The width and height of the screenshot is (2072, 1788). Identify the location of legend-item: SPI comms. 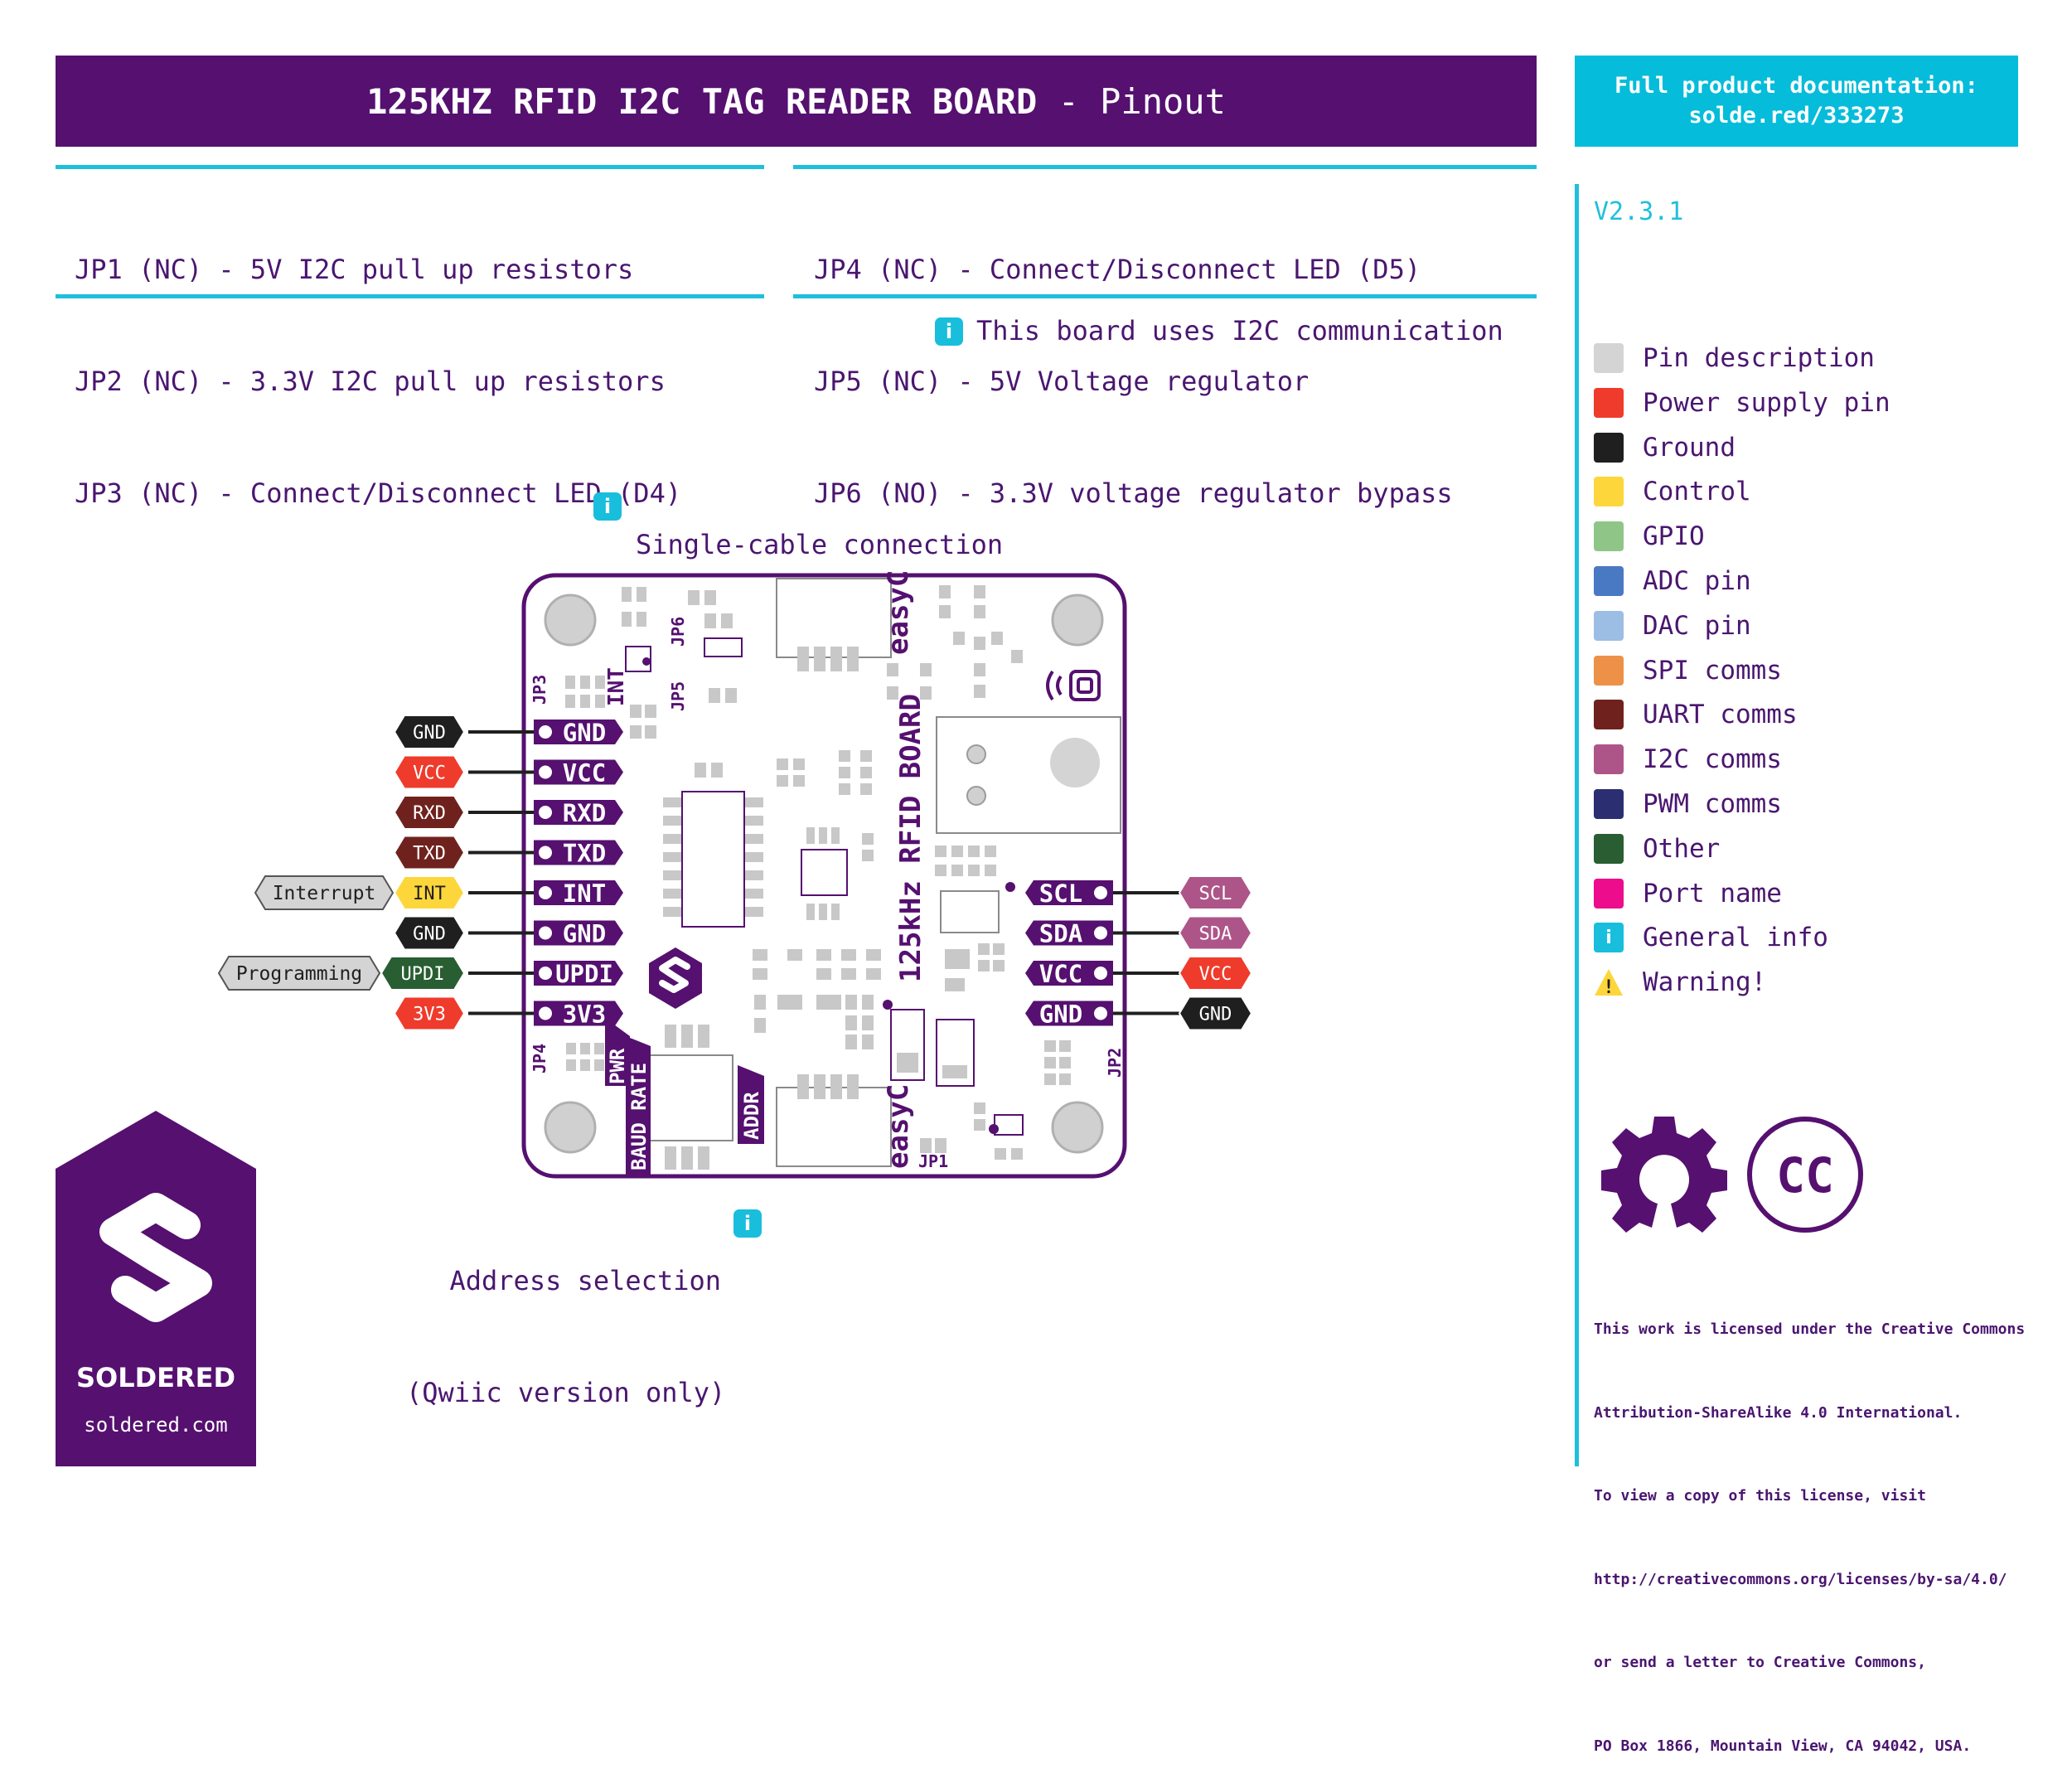
(1688, 670).